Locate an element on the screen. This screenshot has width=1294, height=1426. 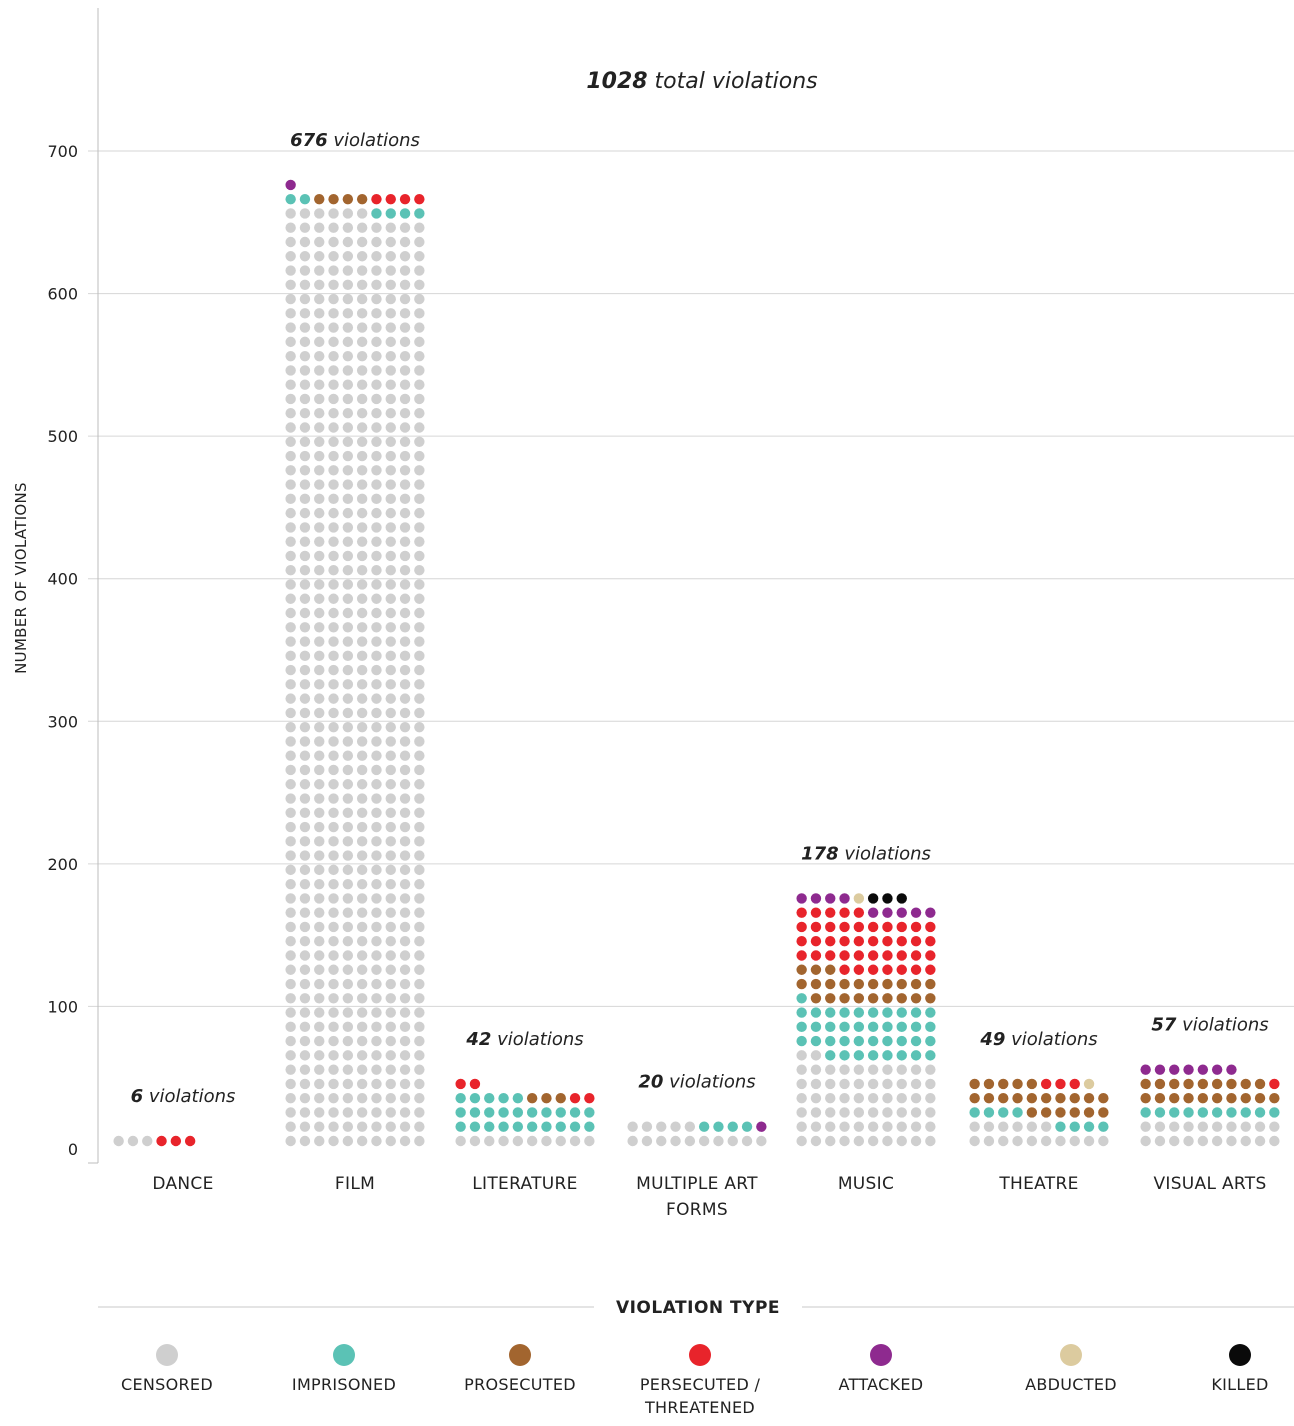
legend-item-killed: KILLED is located at coordinates (1239, 1369).